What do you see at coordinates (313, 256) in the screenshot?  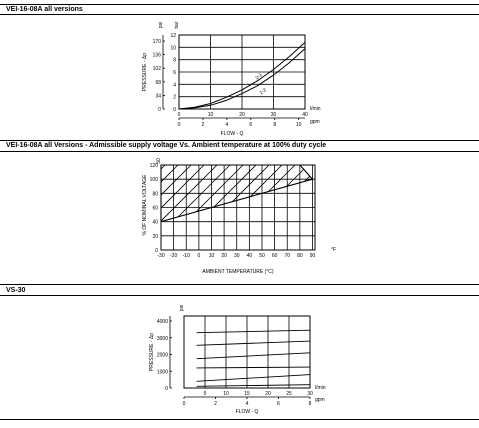 I see `x-tick-label: 90` at bounding box center [313, 256].